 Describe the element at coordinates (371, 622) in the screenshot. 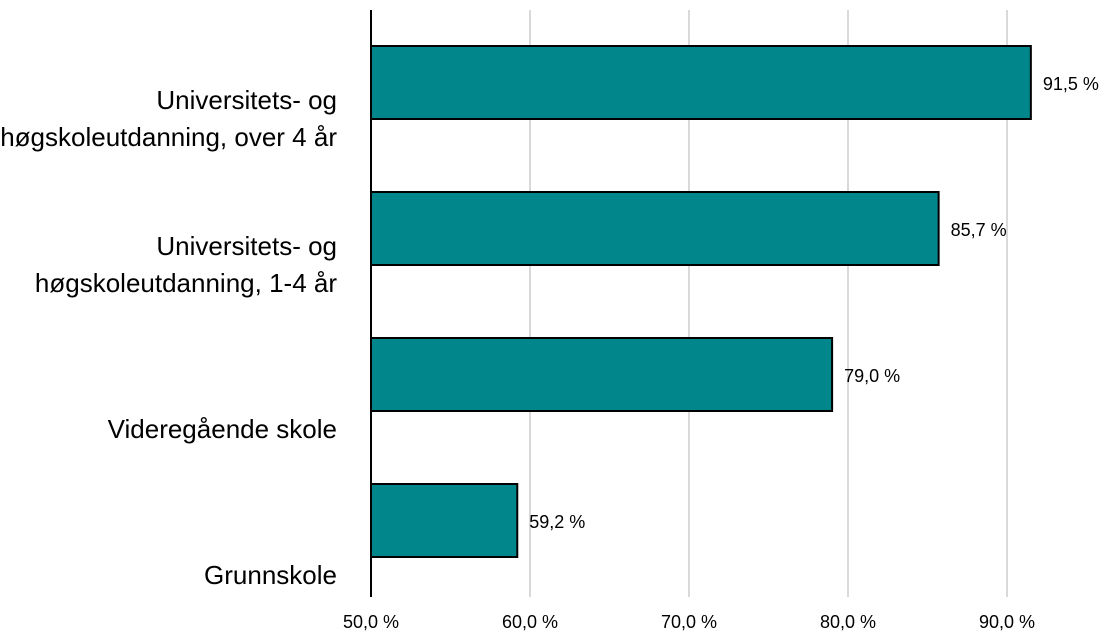

I see `x-tick-label: 50,0 %` at that location.